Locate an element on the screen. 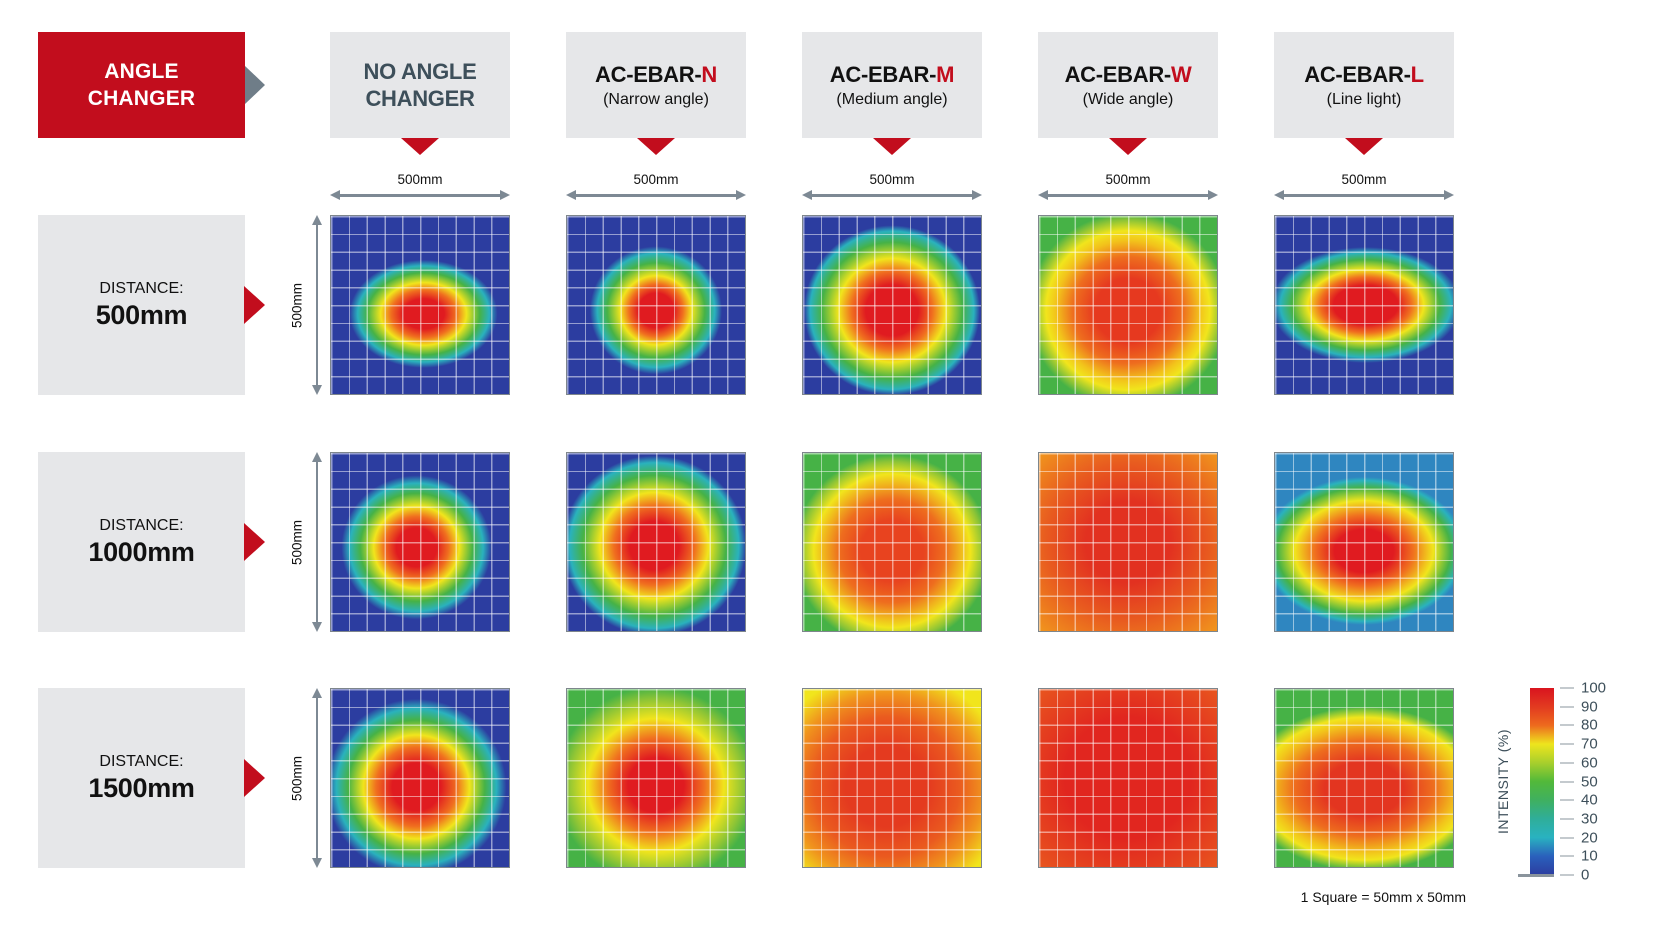  angle-changer-badge: ANGLE CHANGER is located at coordinates (141, 85).